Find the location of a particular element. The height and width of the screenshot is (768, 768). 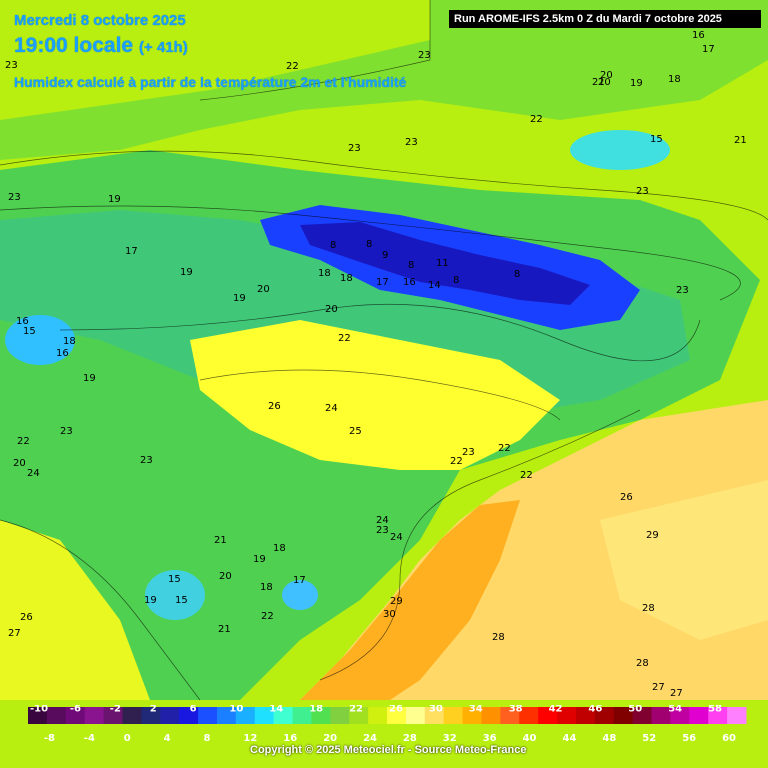

legend-top-label: 42 is located at coordinates (556, 709).